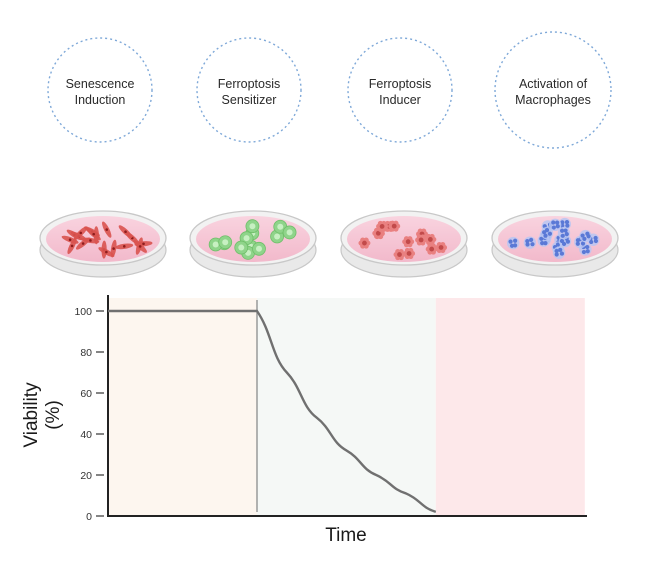  I want to click on stage-3-circle: Ferroptosis Inducer, so click(400, 90).